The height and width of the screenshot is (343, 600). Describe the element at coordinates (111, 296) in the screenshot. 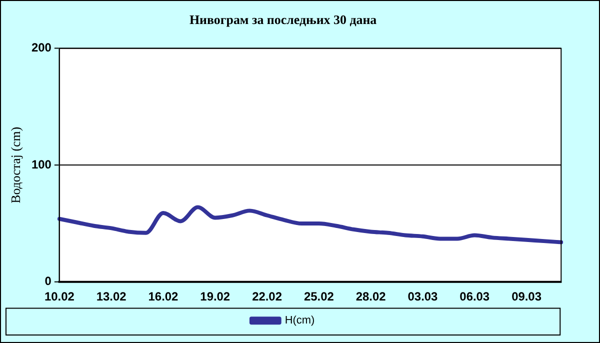

I see `x-tick-label: 13.02` at that location.